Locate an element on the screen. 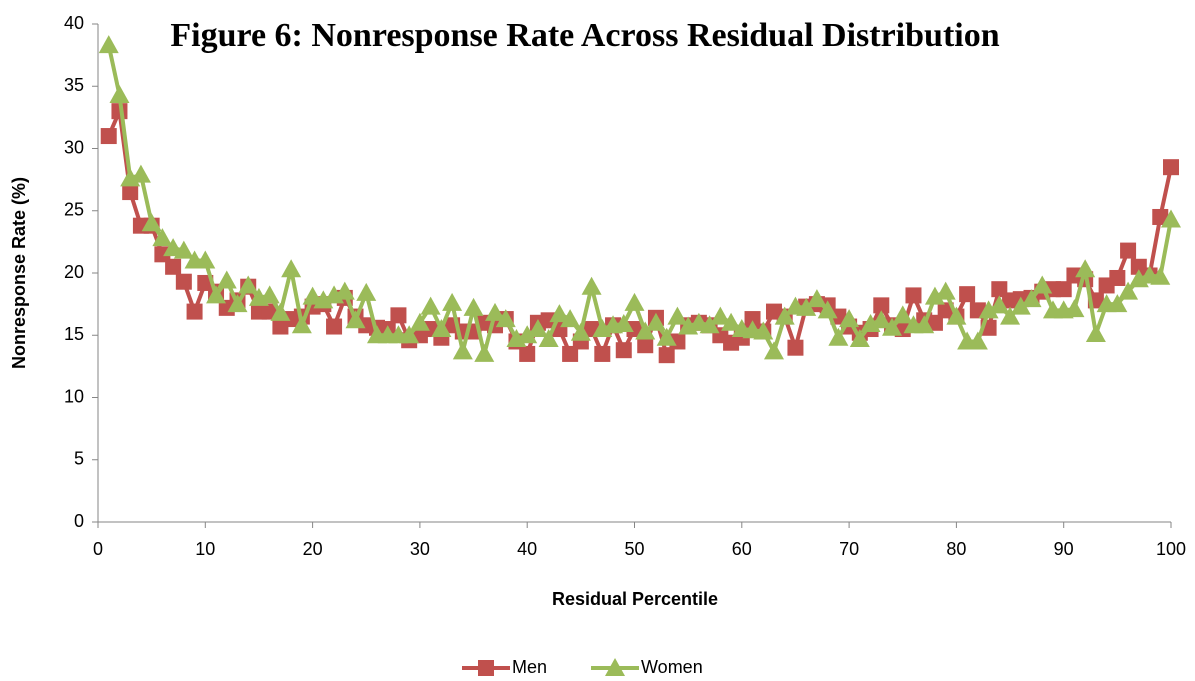 Image resolution: width=1195 pixels, height=681 pixels. x-tick-label: 80 is located at coordinates (956, 549).